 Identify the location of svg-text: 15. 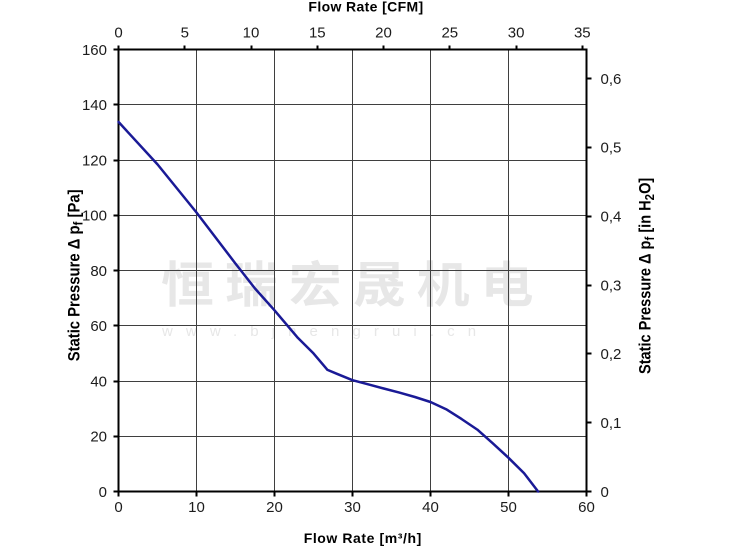
(317, 32).